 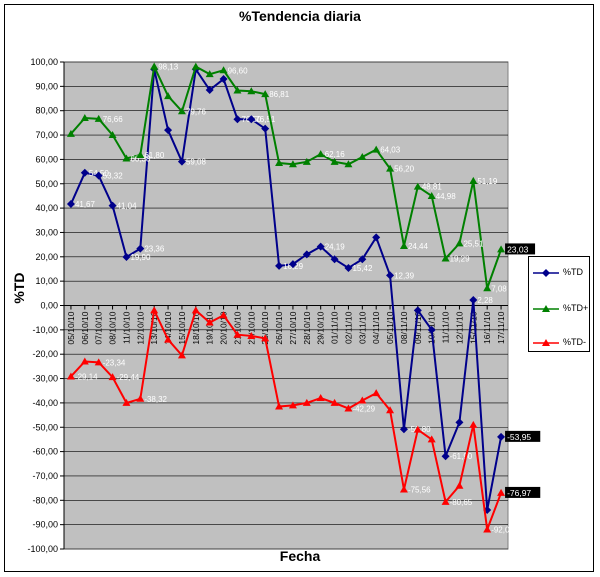 I want to click on x-tick-label: 01/11/10, so click(x=335, y=327).